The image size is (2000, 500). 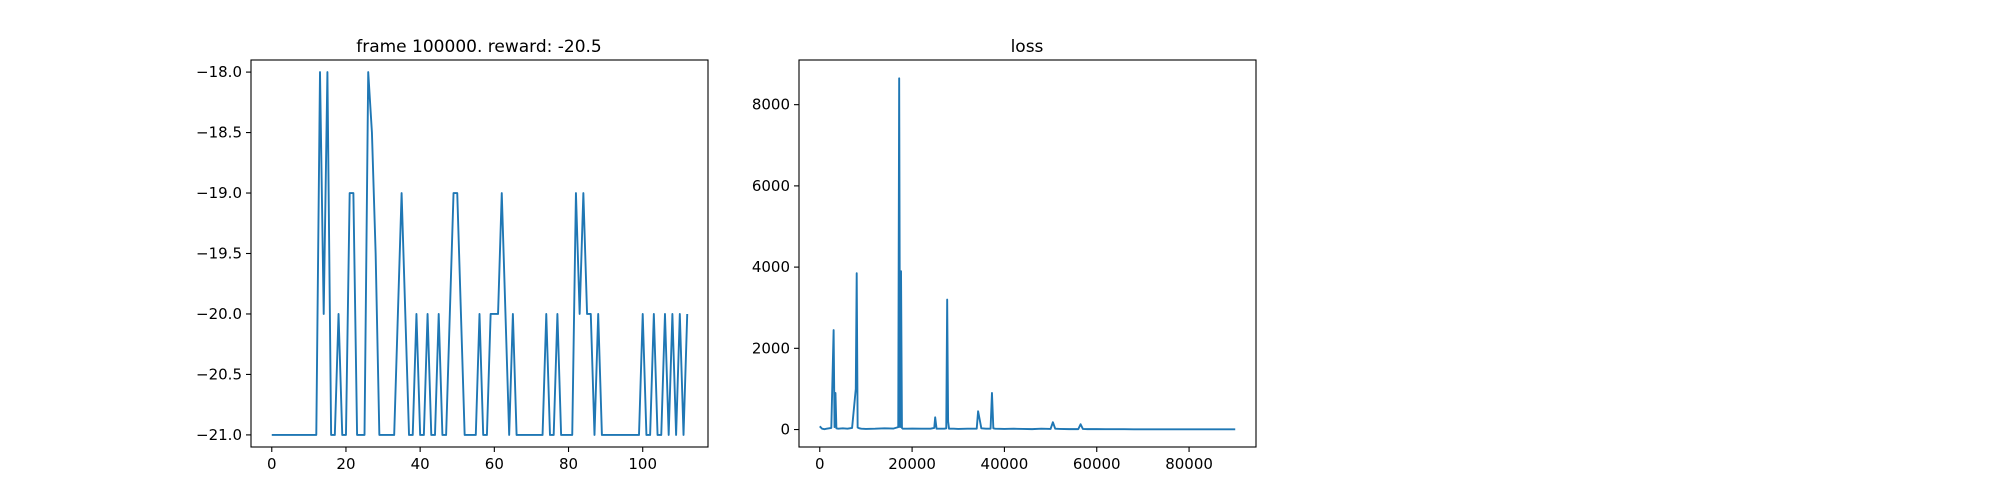 What do you see at coordinates (642, 464) in the screenshot?
I see `reward-x-tick-label: 100` at bounding box center [642, 464].